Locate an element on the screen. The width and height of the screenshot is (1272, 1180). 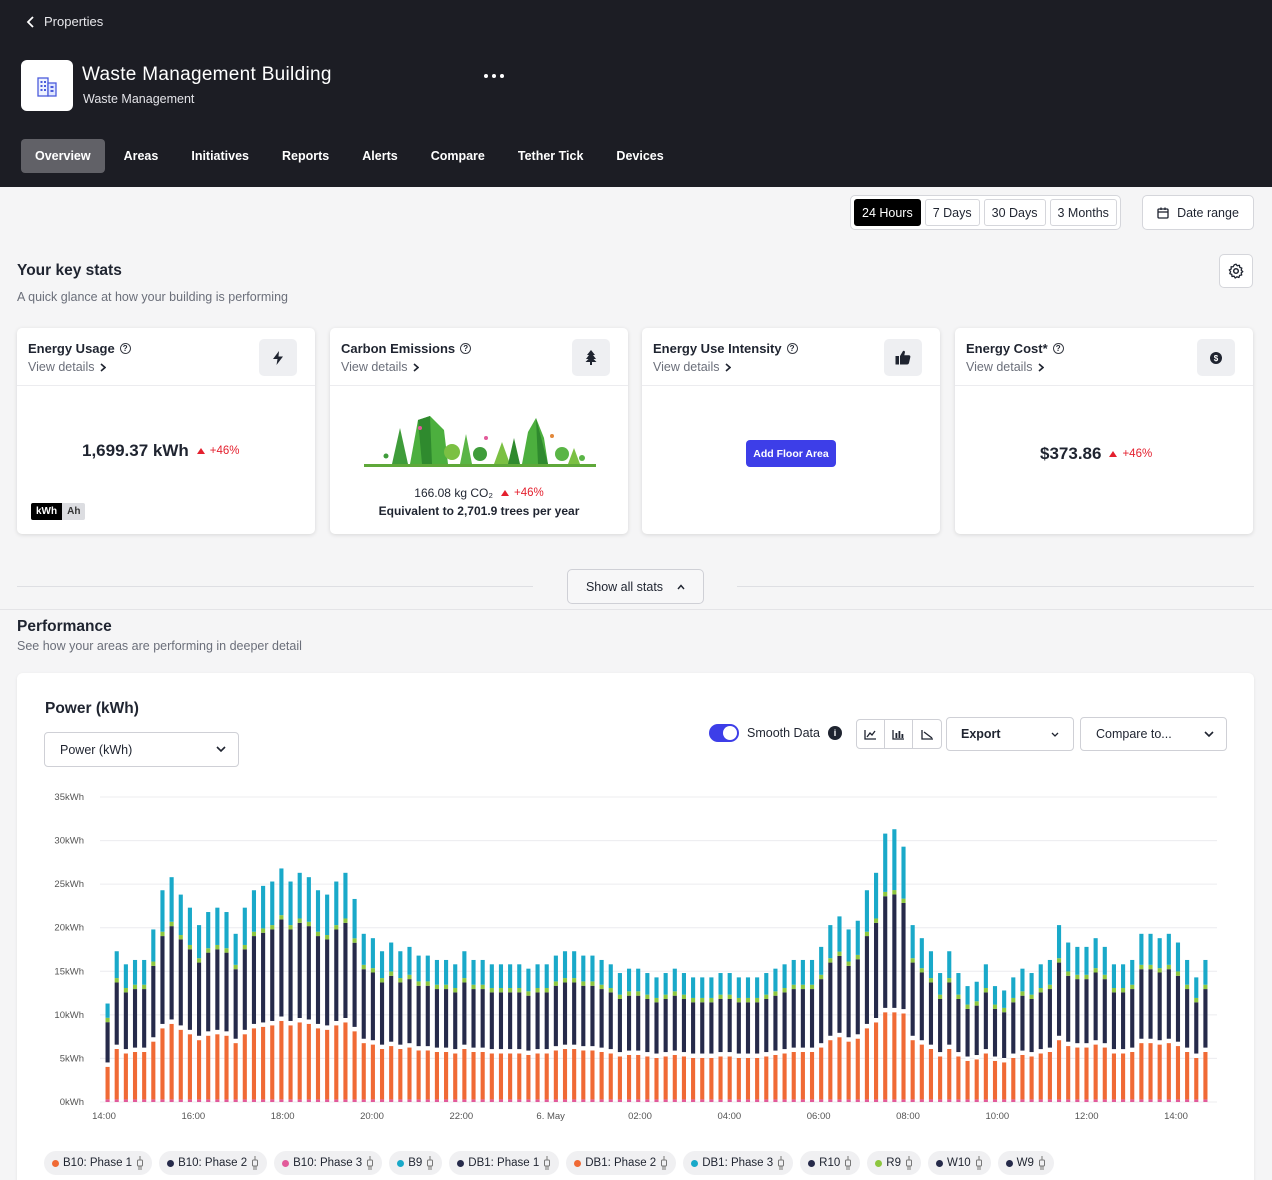
scatter-chart-icon is located at coordinates (927, 734).